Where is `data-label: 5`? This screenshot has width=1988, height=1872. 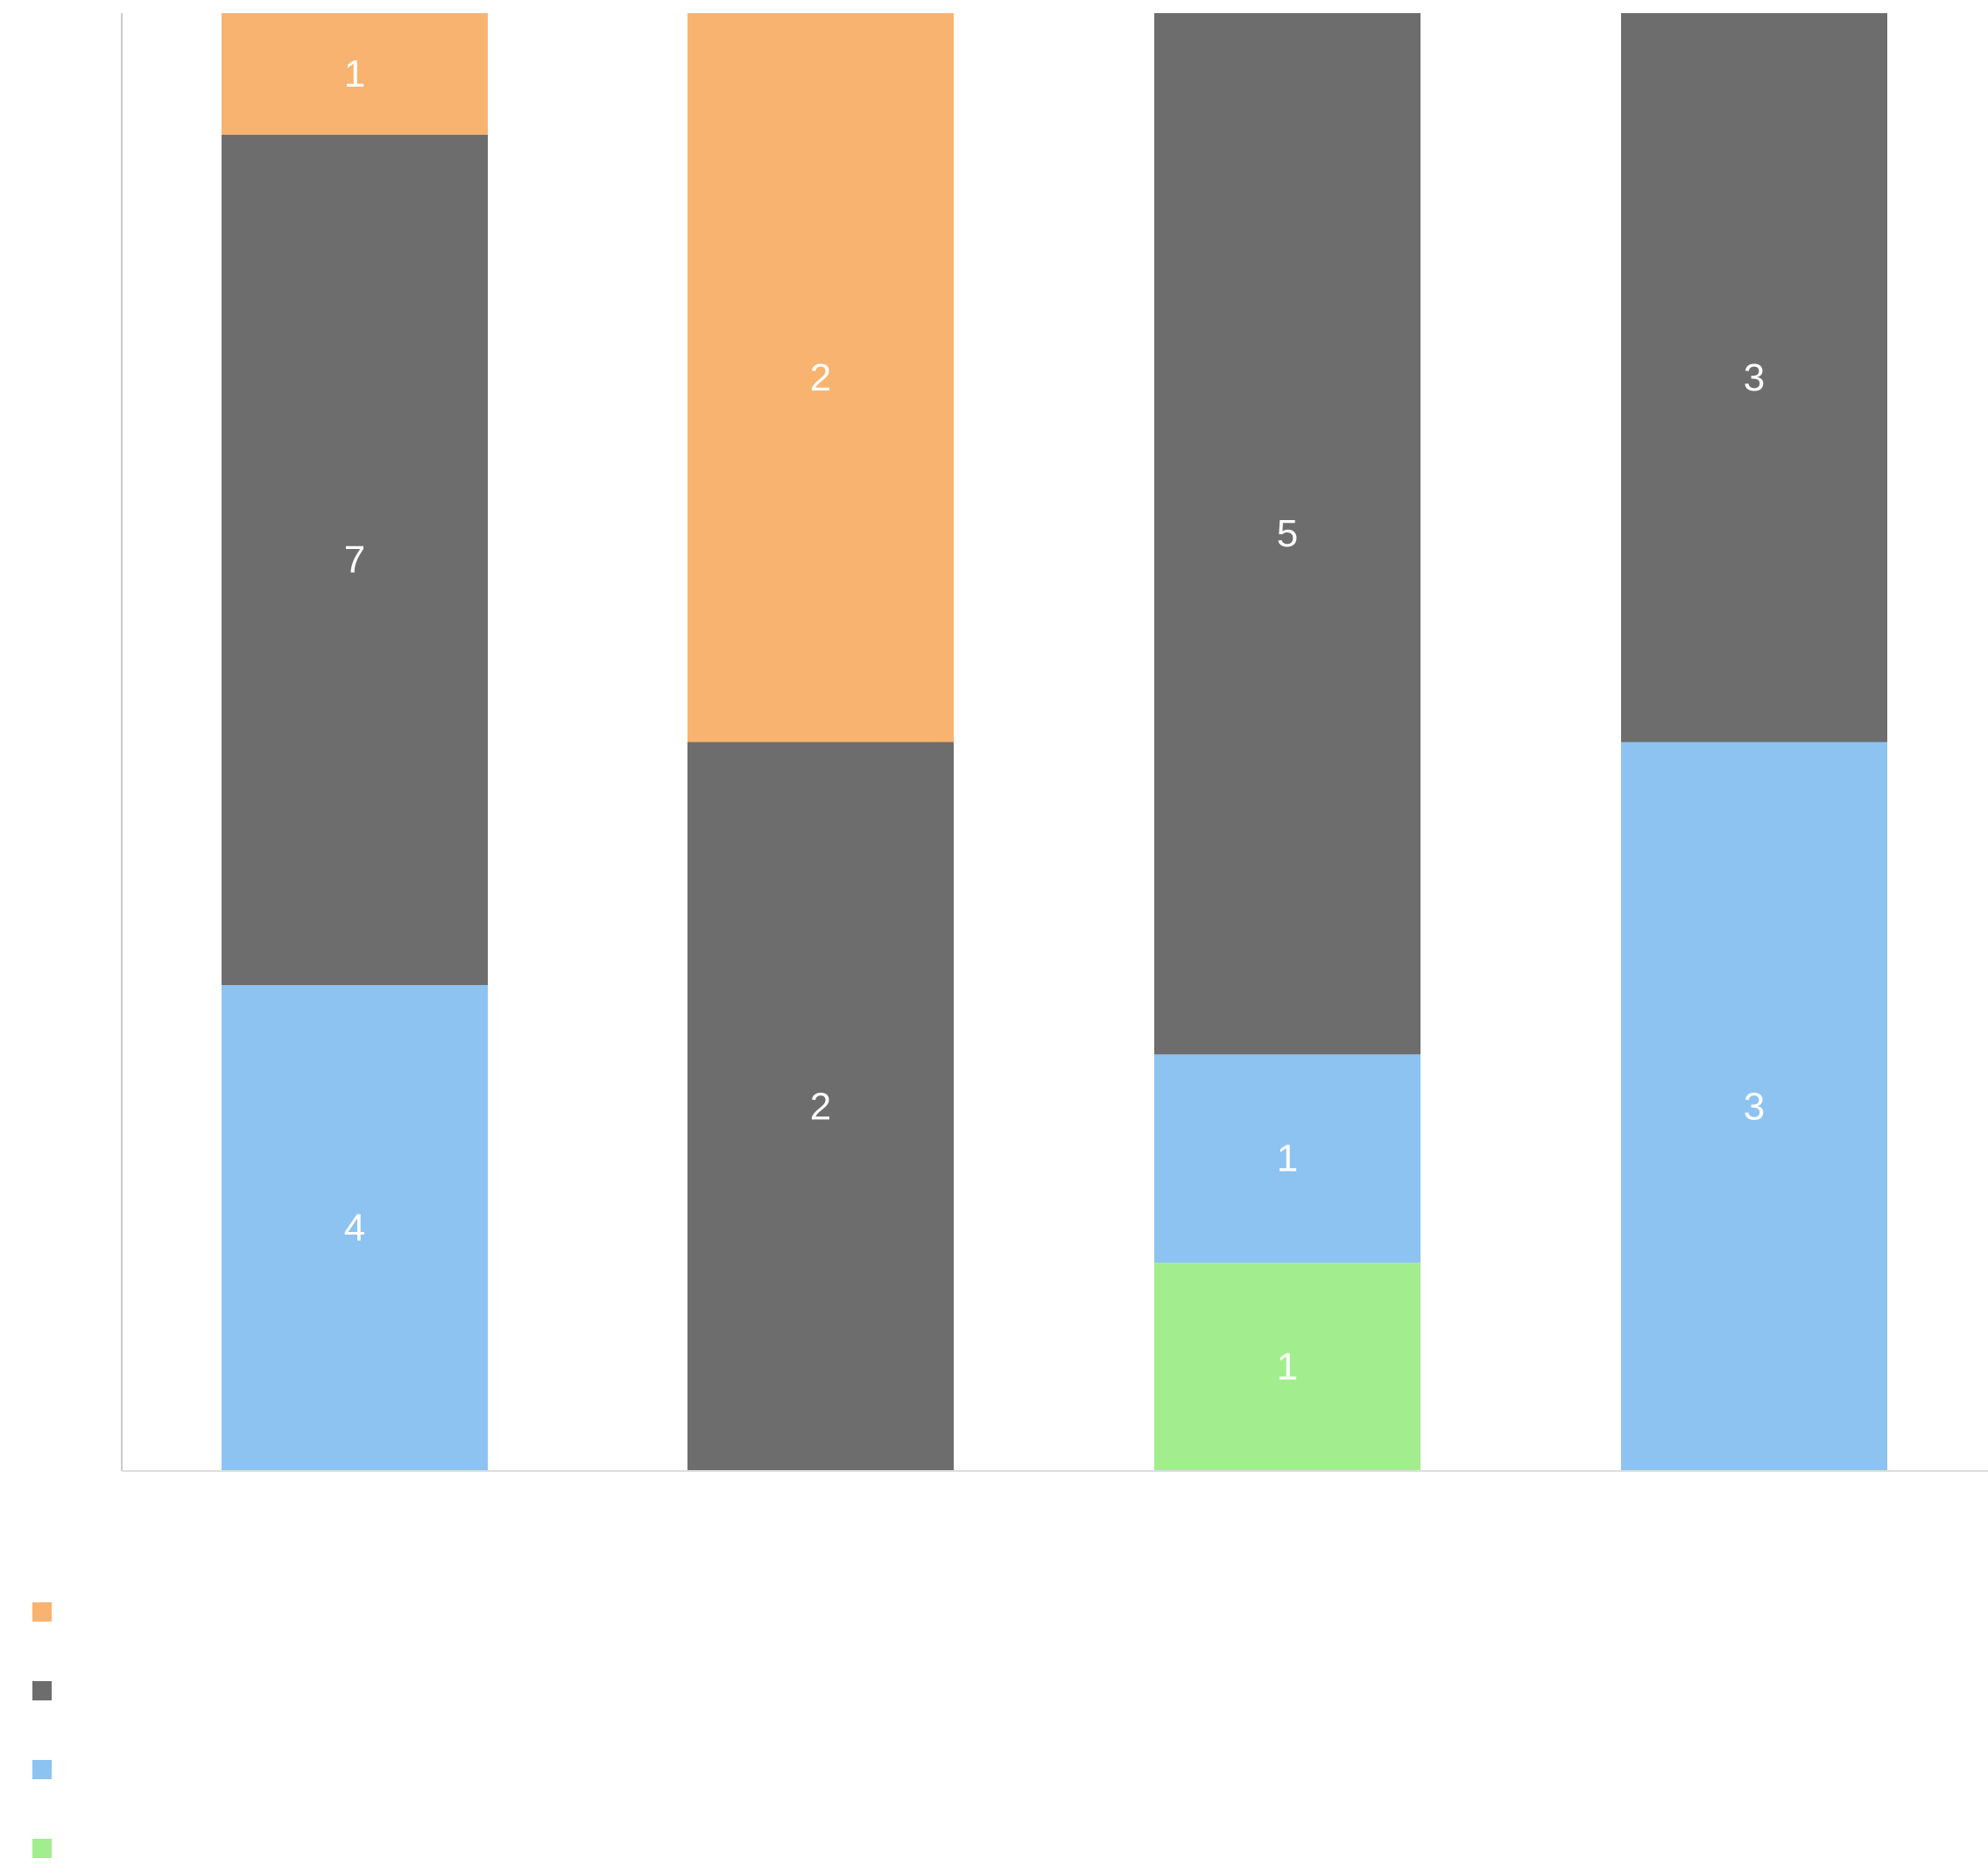
data-label: 5 is located at coordinates (1287, 533).